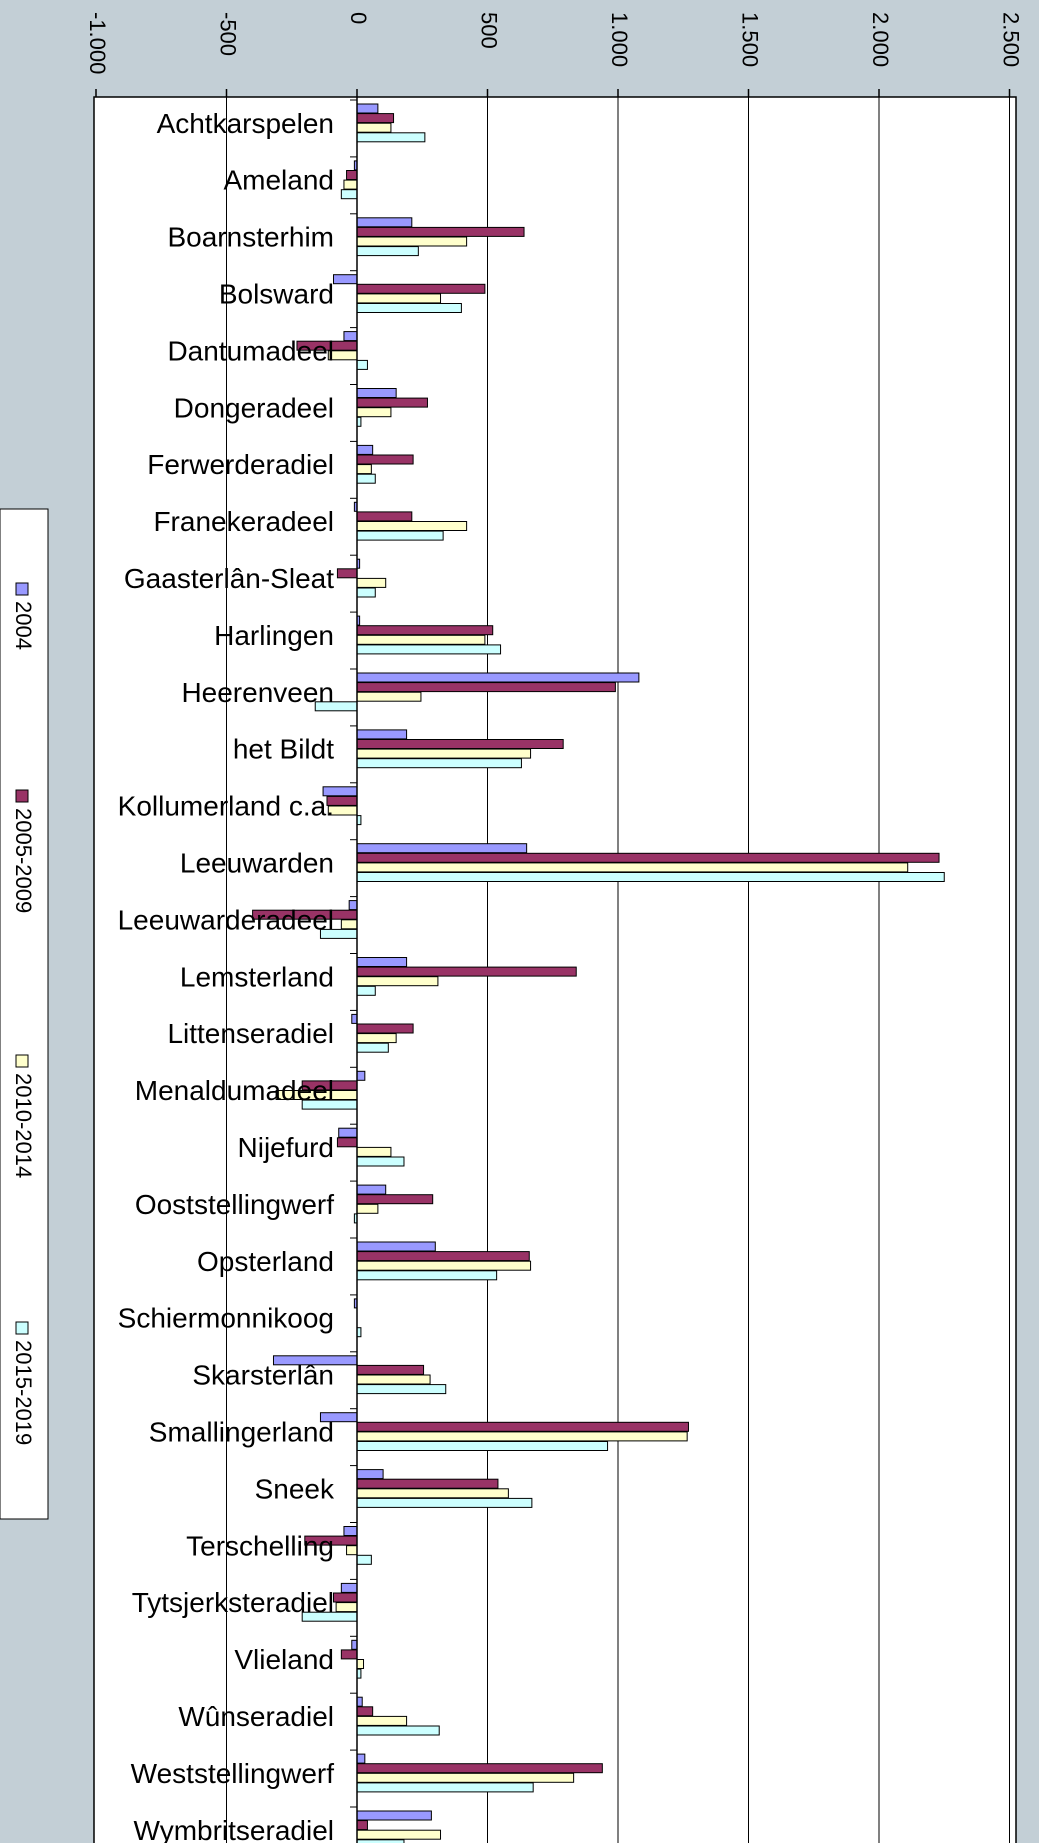  Describe the element at coordinates (233, 1602) in the screenshot. I see `category-label: Tytsjerksteradiel` at that location.